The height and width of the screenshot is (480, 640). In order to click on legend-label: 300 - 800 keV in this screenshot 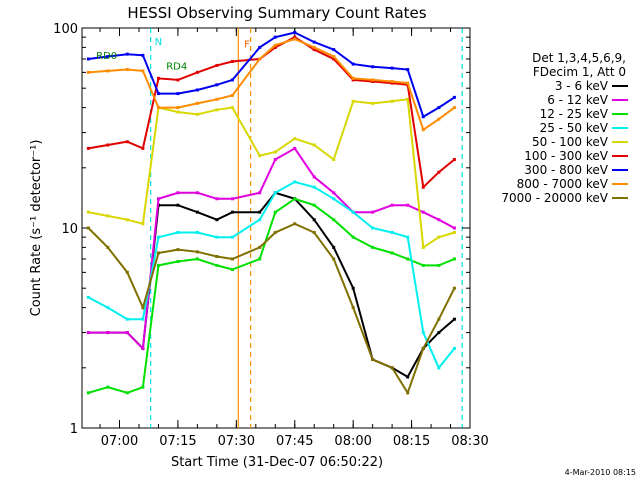, I will do `click(566, 170)`.